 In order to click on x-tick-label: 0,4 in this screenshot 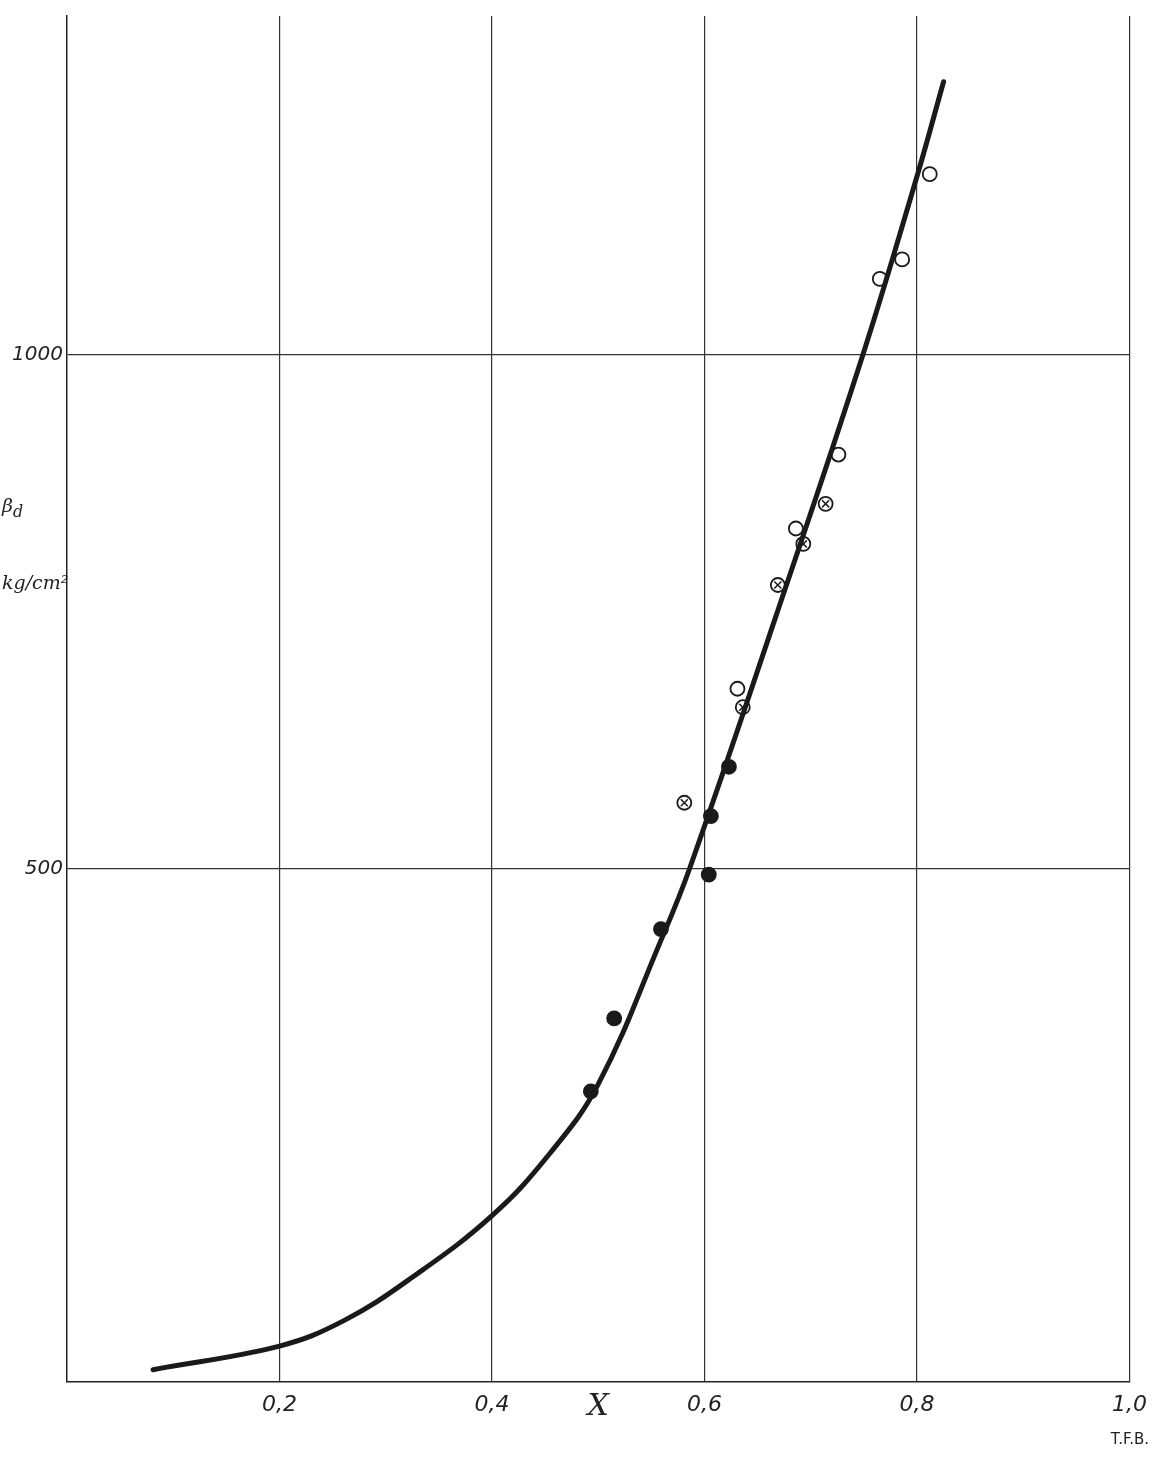, I will do `click(492, 1403)`.